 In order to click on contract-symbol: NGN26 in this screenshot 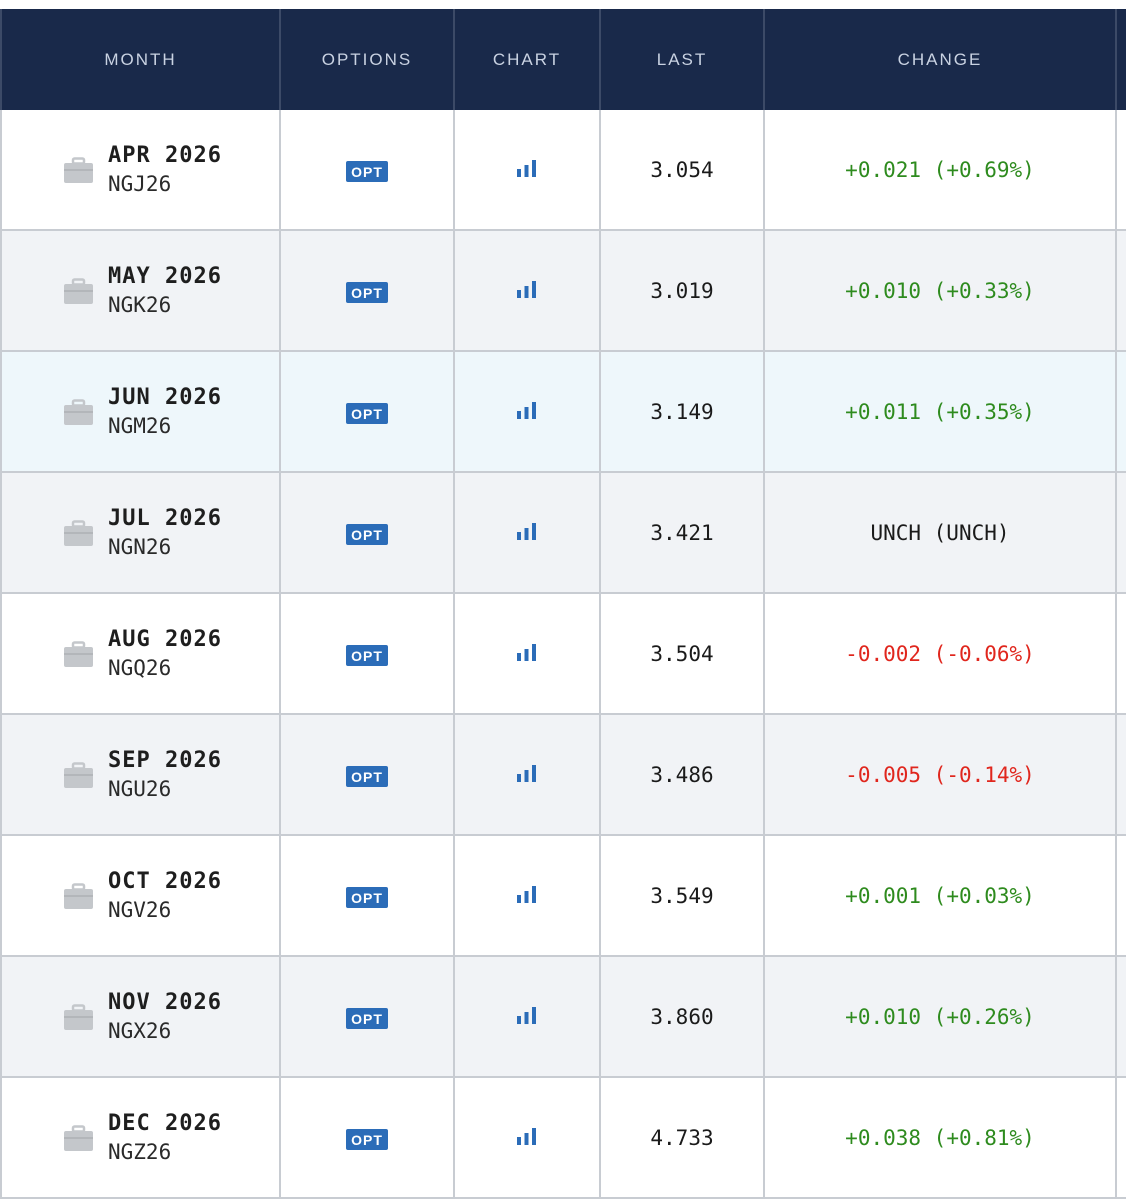, I will do `click(140, 546)`.